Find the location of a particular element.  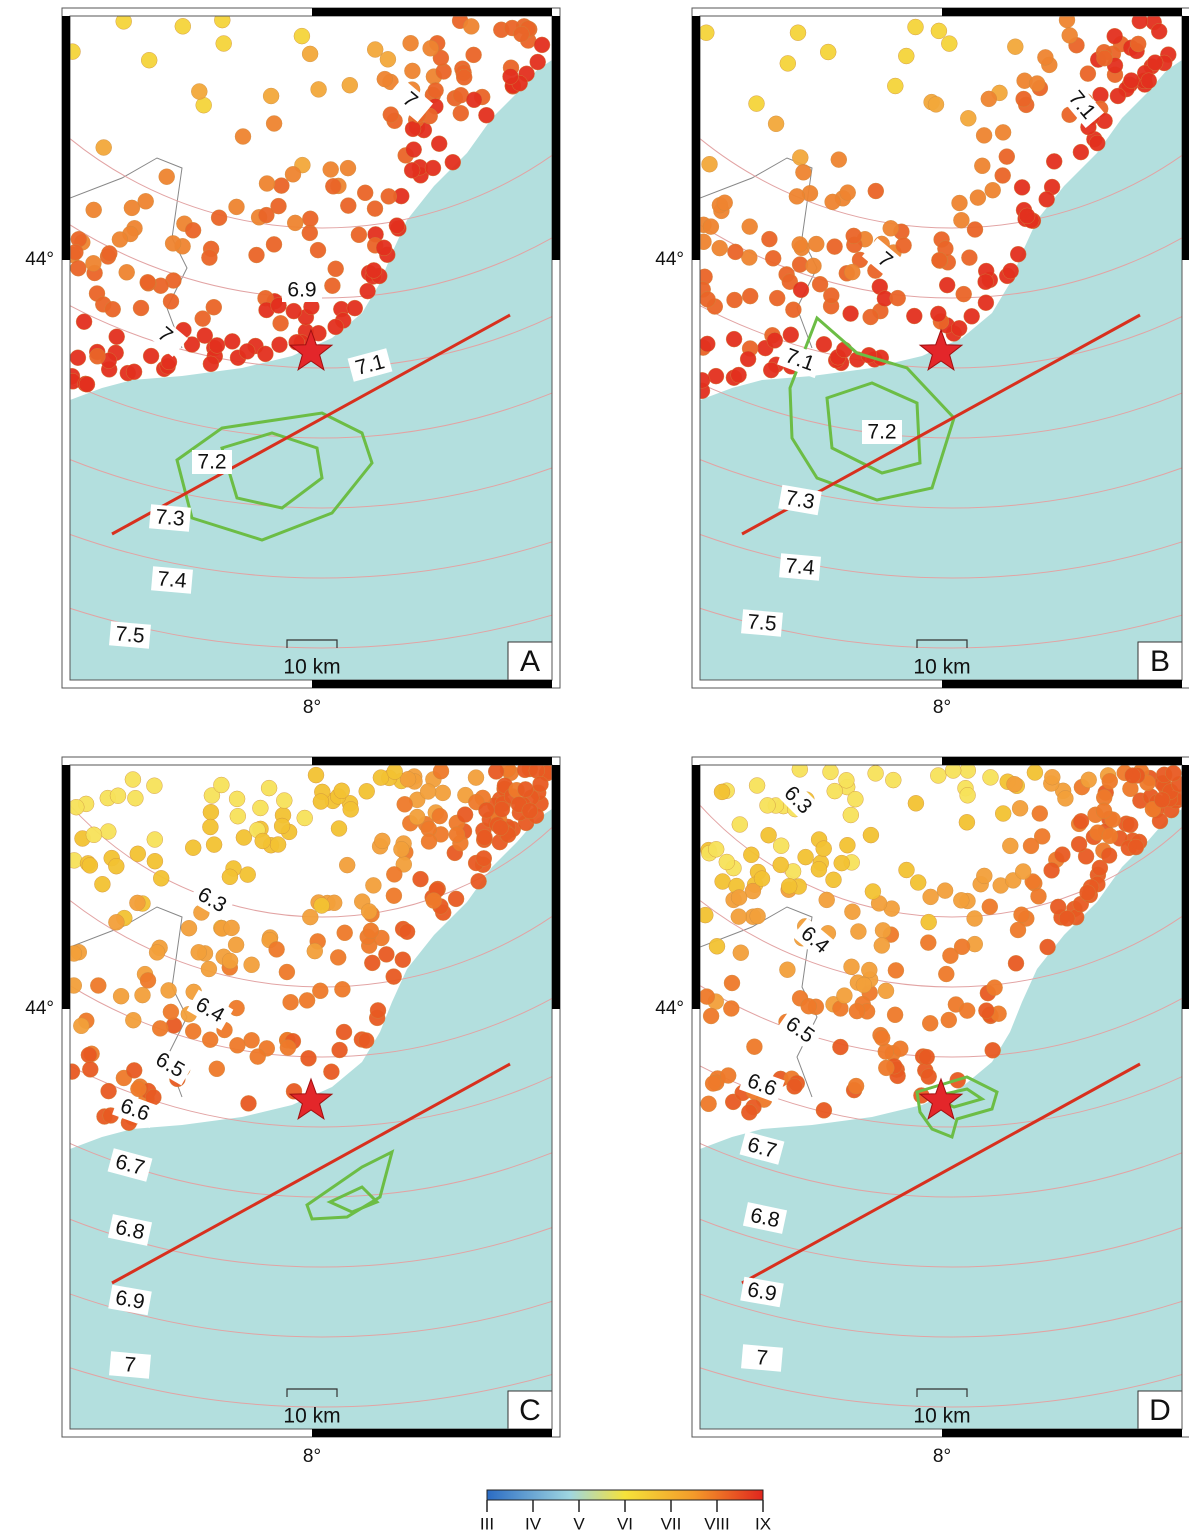

contour-label: 7.3 is located at coordinates (800, 500).